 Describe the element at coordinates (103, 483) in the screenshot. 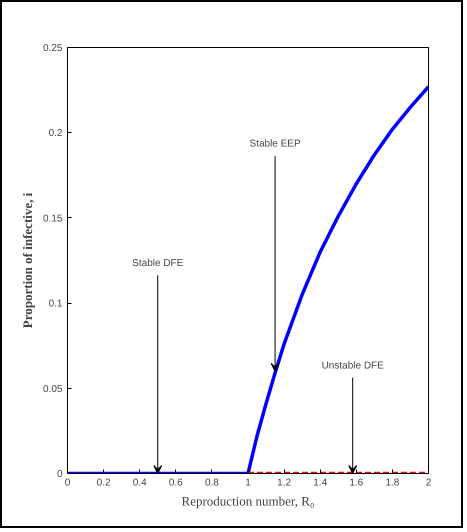

I see `x-tick-label: 0.2` at that location.